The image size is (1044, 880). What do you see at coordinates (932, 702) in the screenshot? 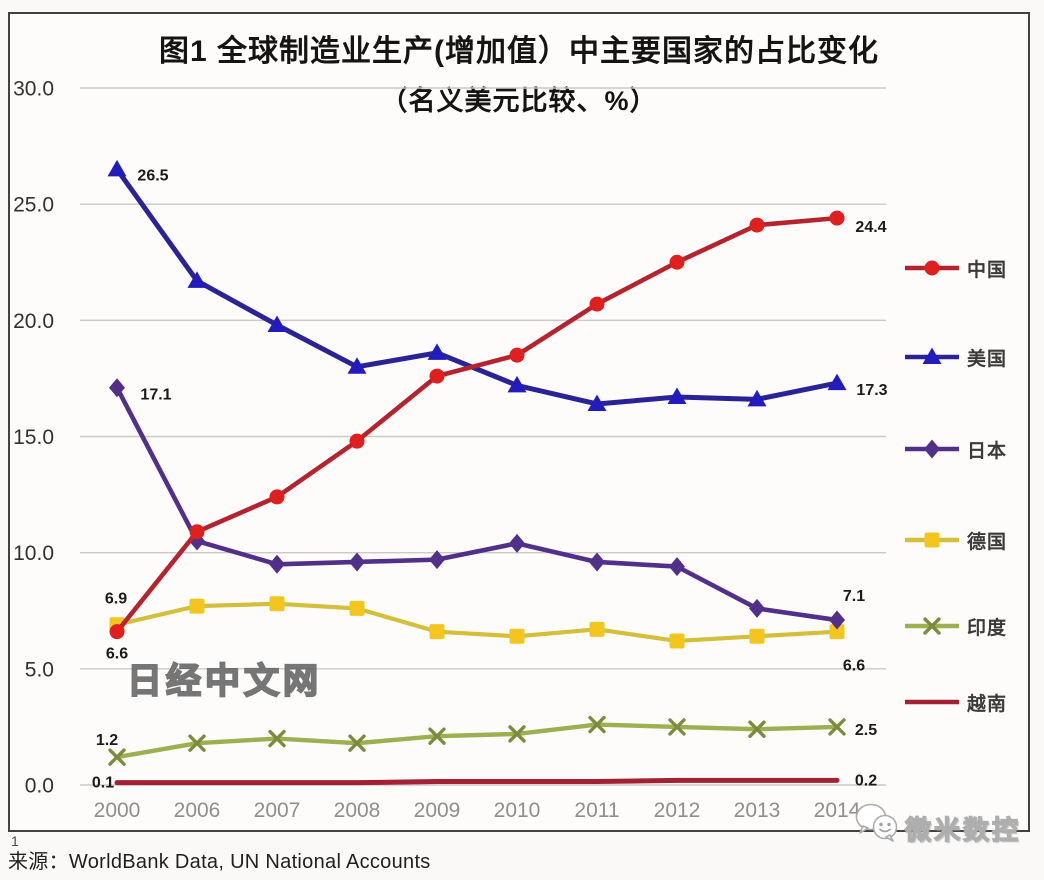
I see `legend-vietnam-marker-icon` at bounding box center [932, 702].